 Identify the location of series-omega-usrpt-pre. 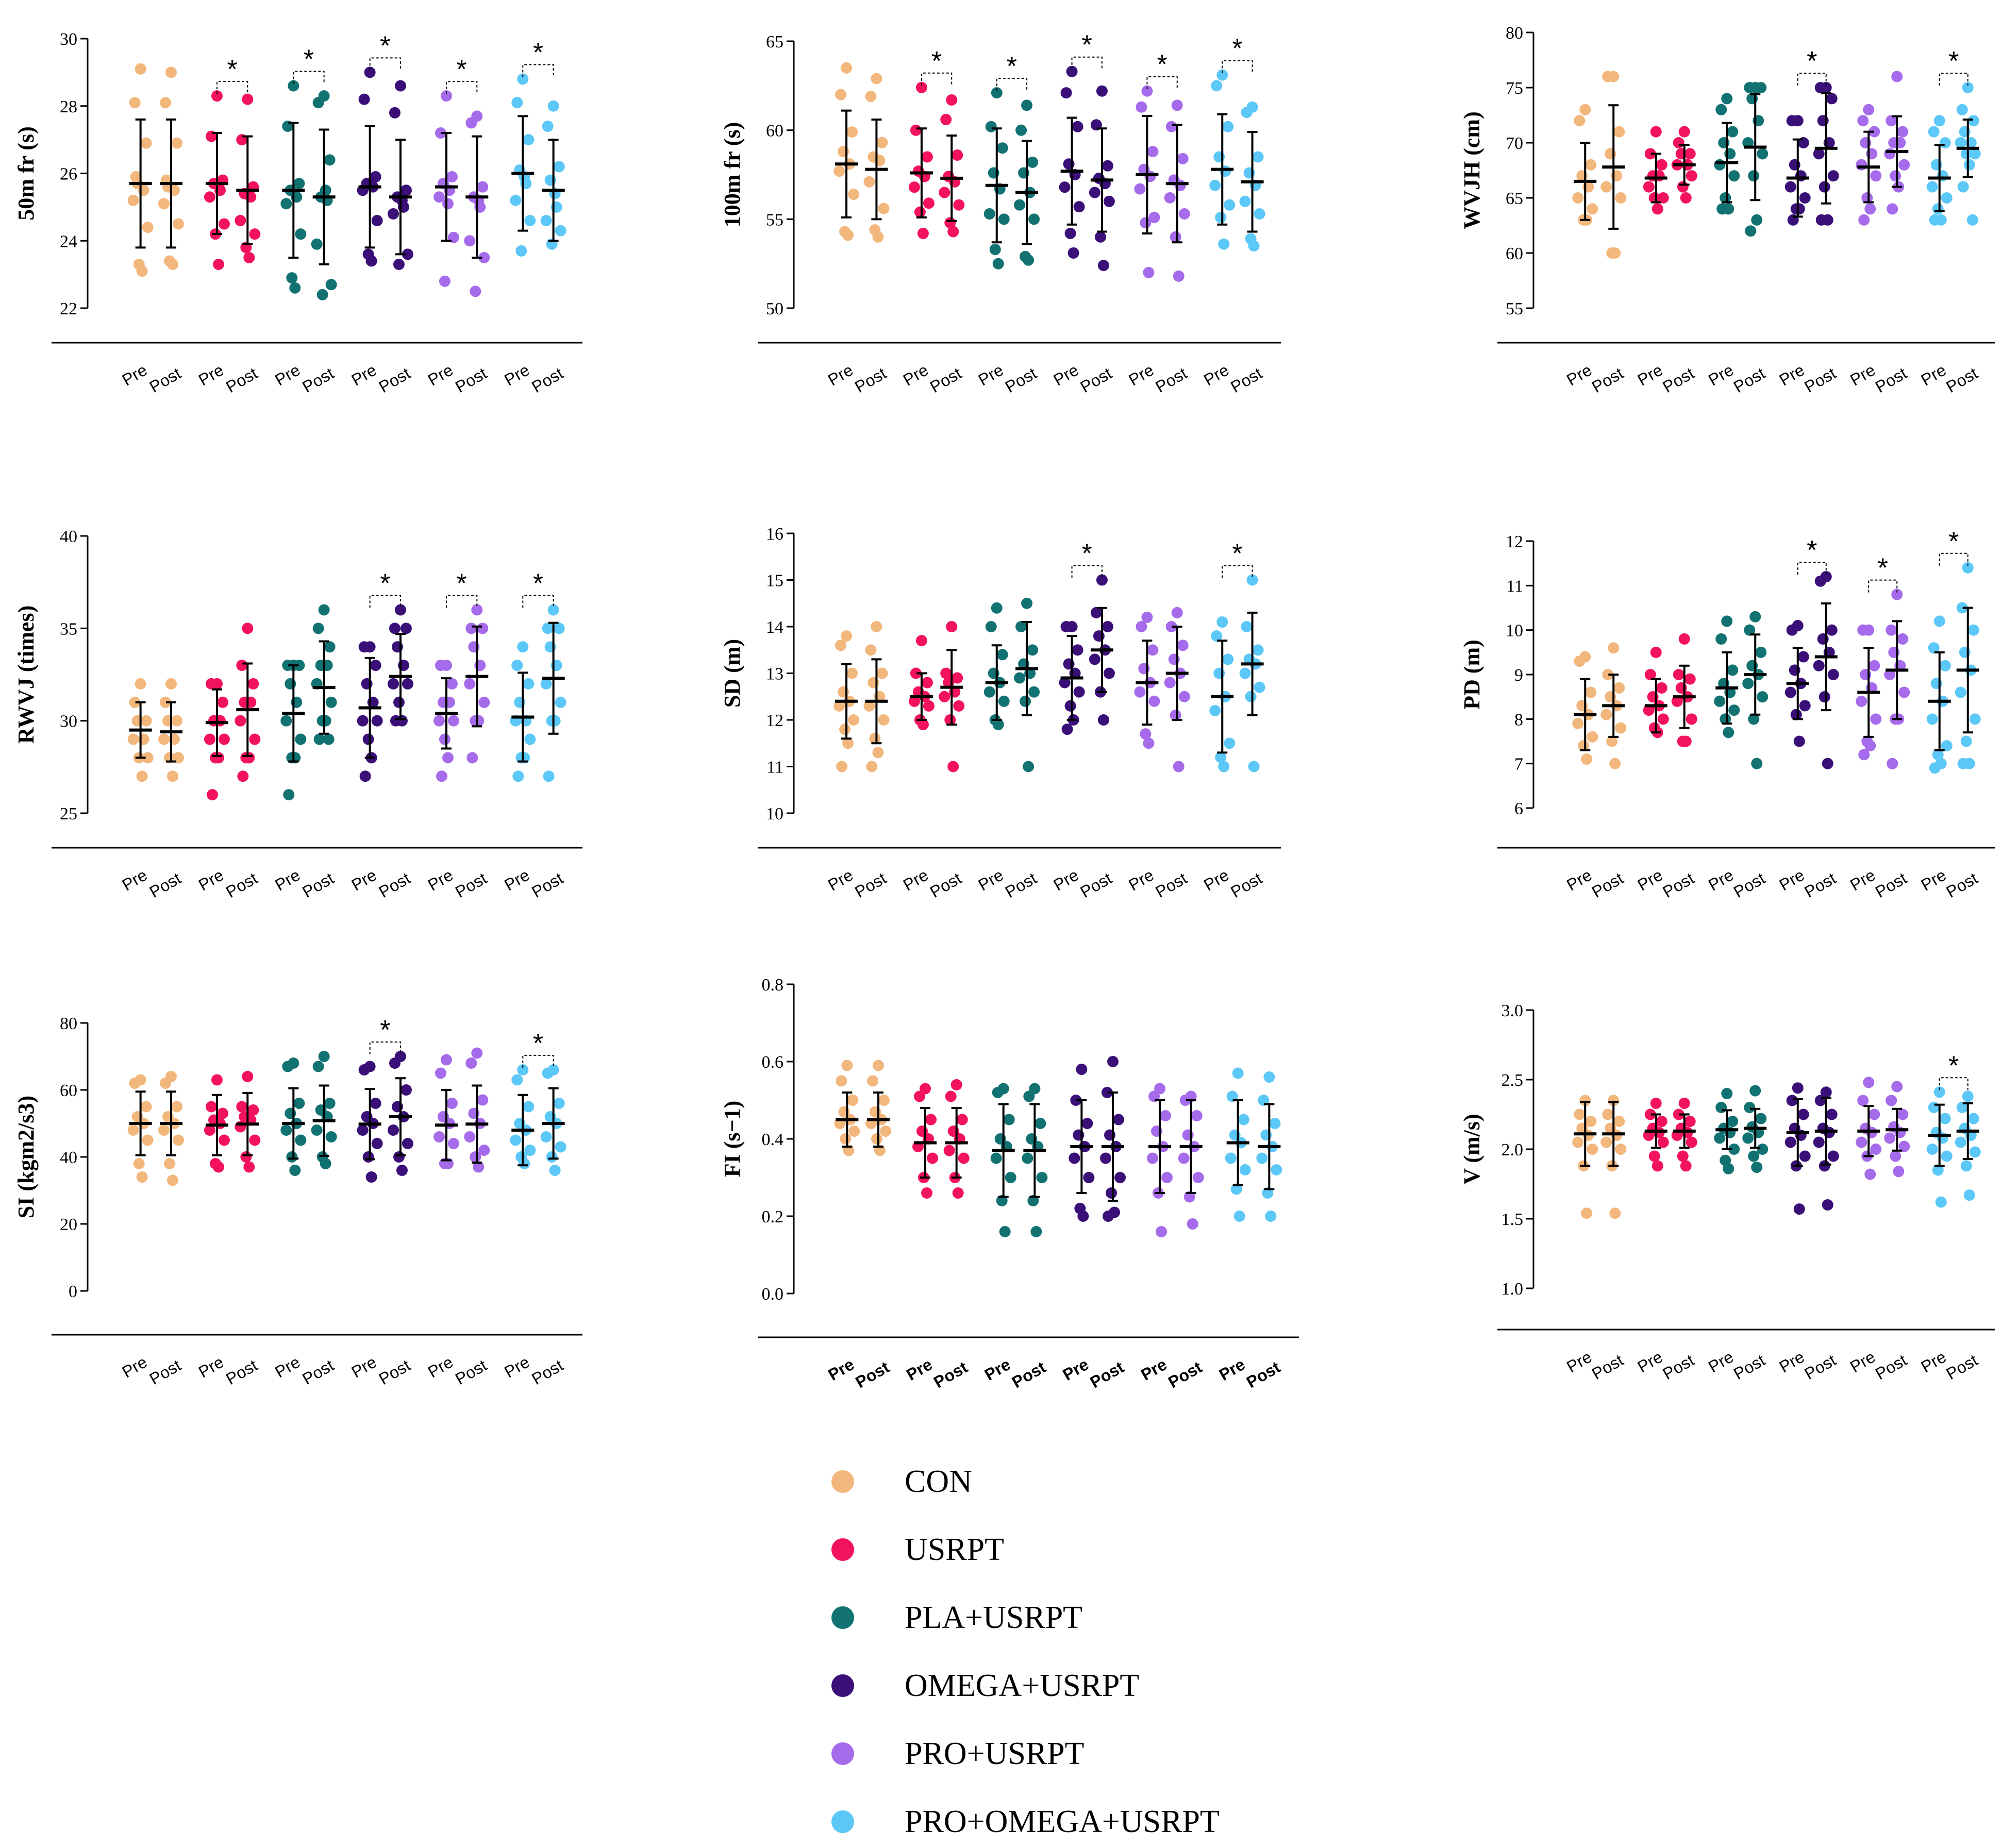
(1082, 1143).